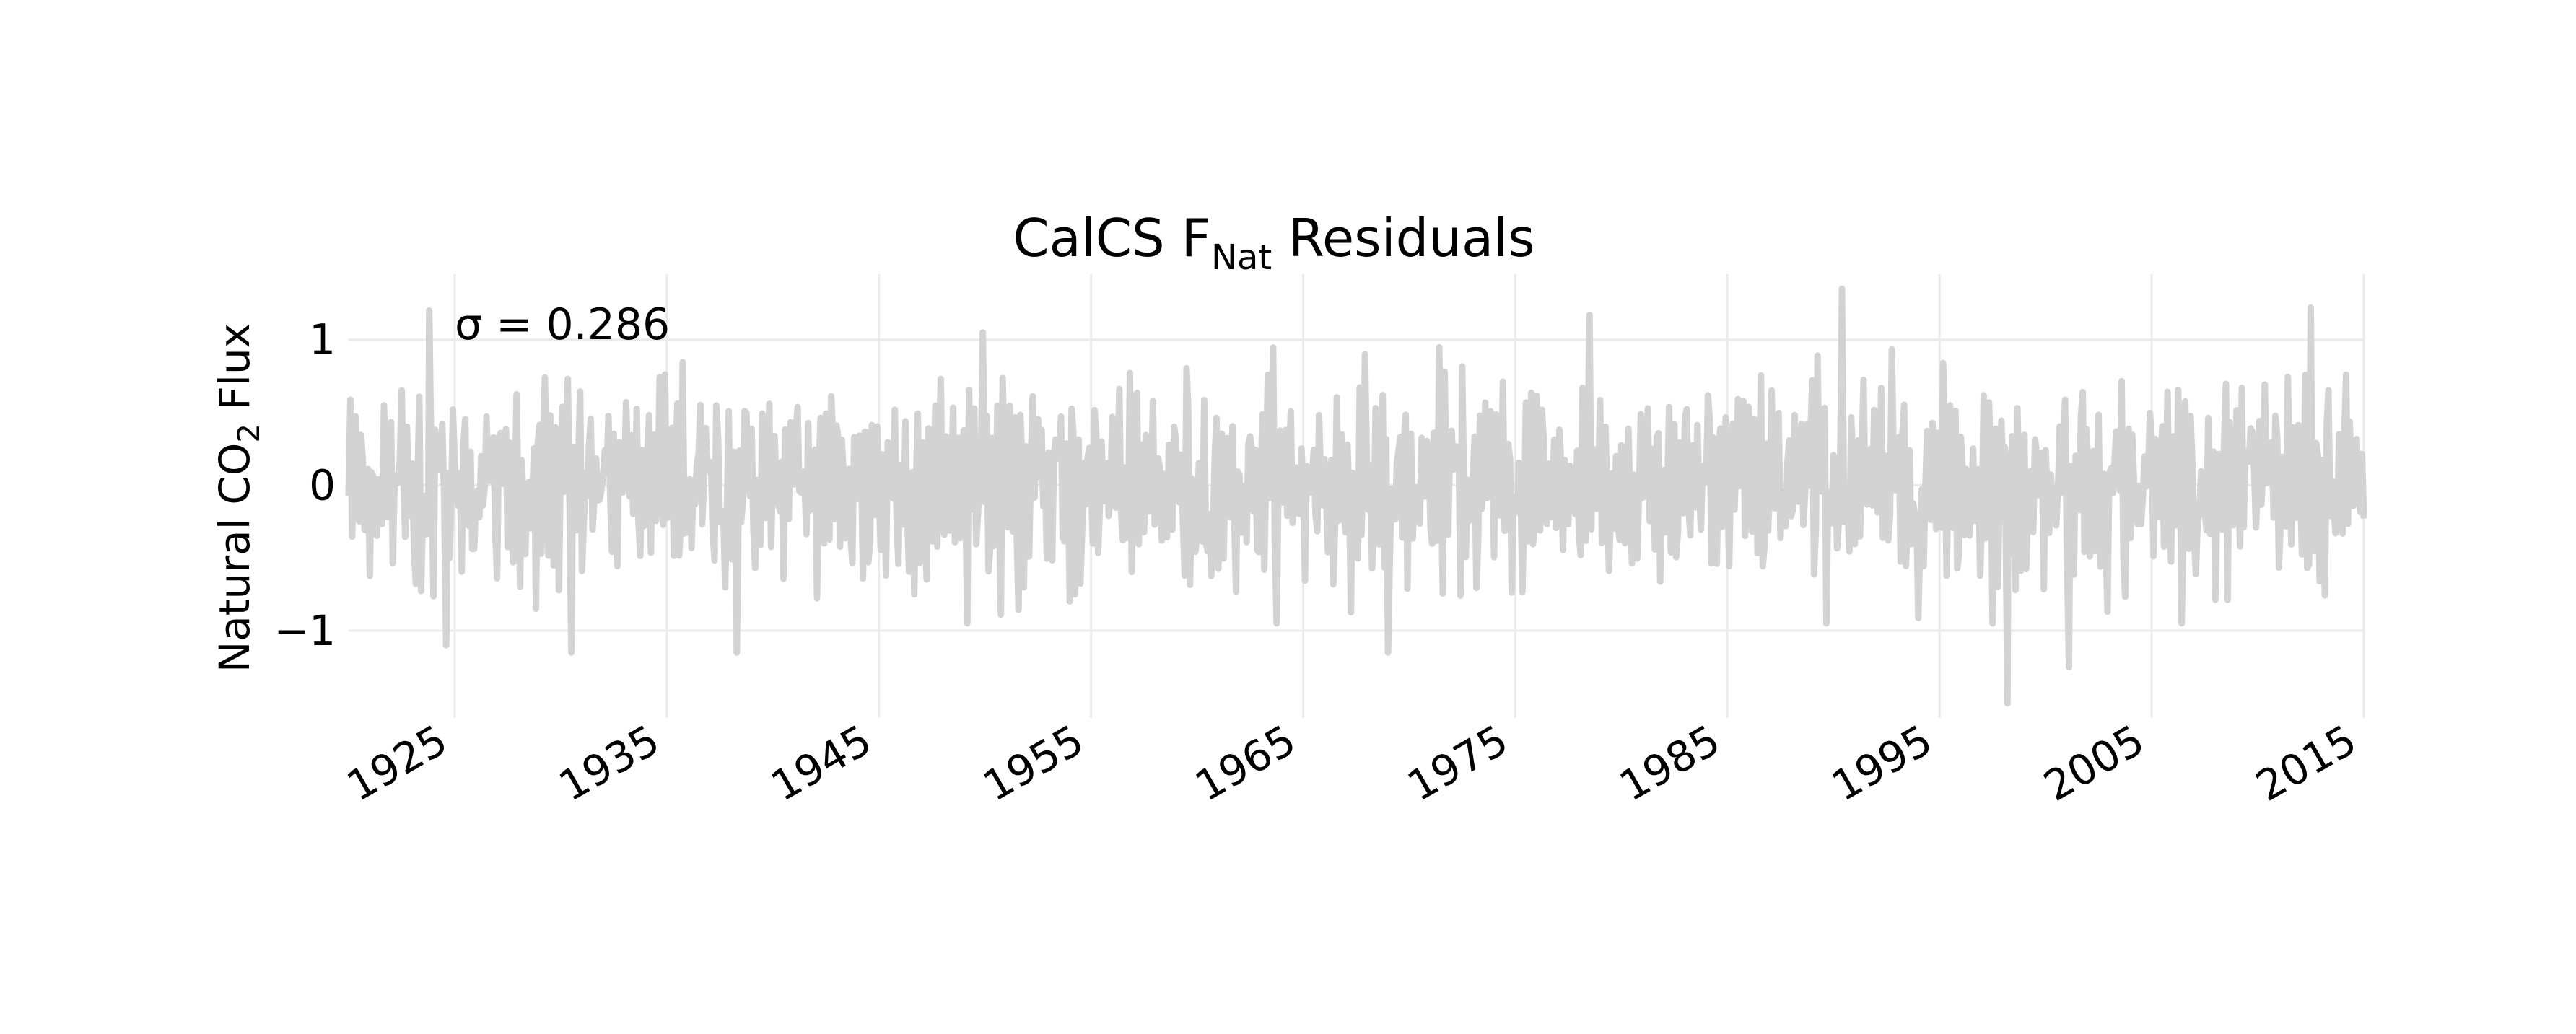 The height and width of the screenshot is (1034, 2576). What do you see at coordinates (305, 630) in the screenshot?
I see `y-tick-label: −1` at bounding box center [305, 630].